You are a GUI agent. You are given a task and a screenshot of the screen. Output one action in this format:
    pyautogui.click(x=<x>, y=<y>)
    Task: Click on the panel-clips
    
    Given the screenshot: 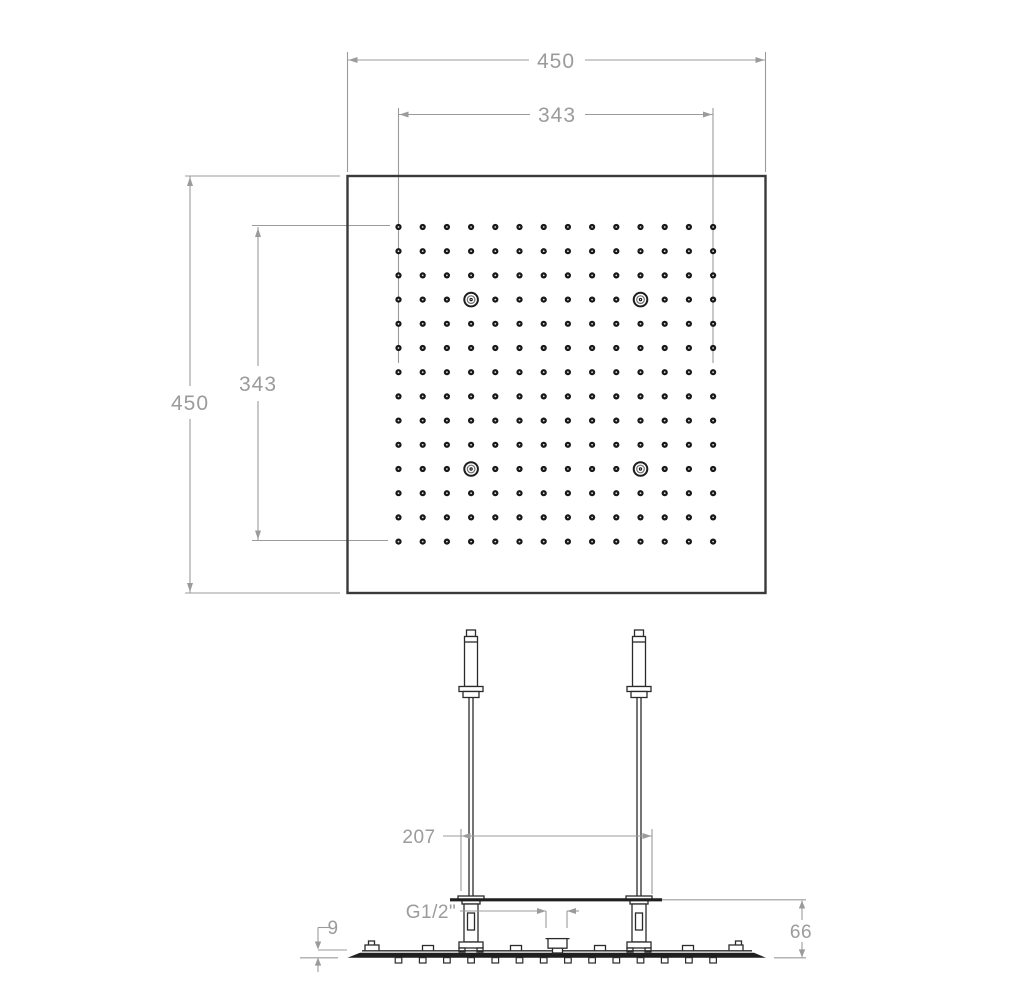 What is the action you would take?
    pyautogui.click(x=554, y=946)
    